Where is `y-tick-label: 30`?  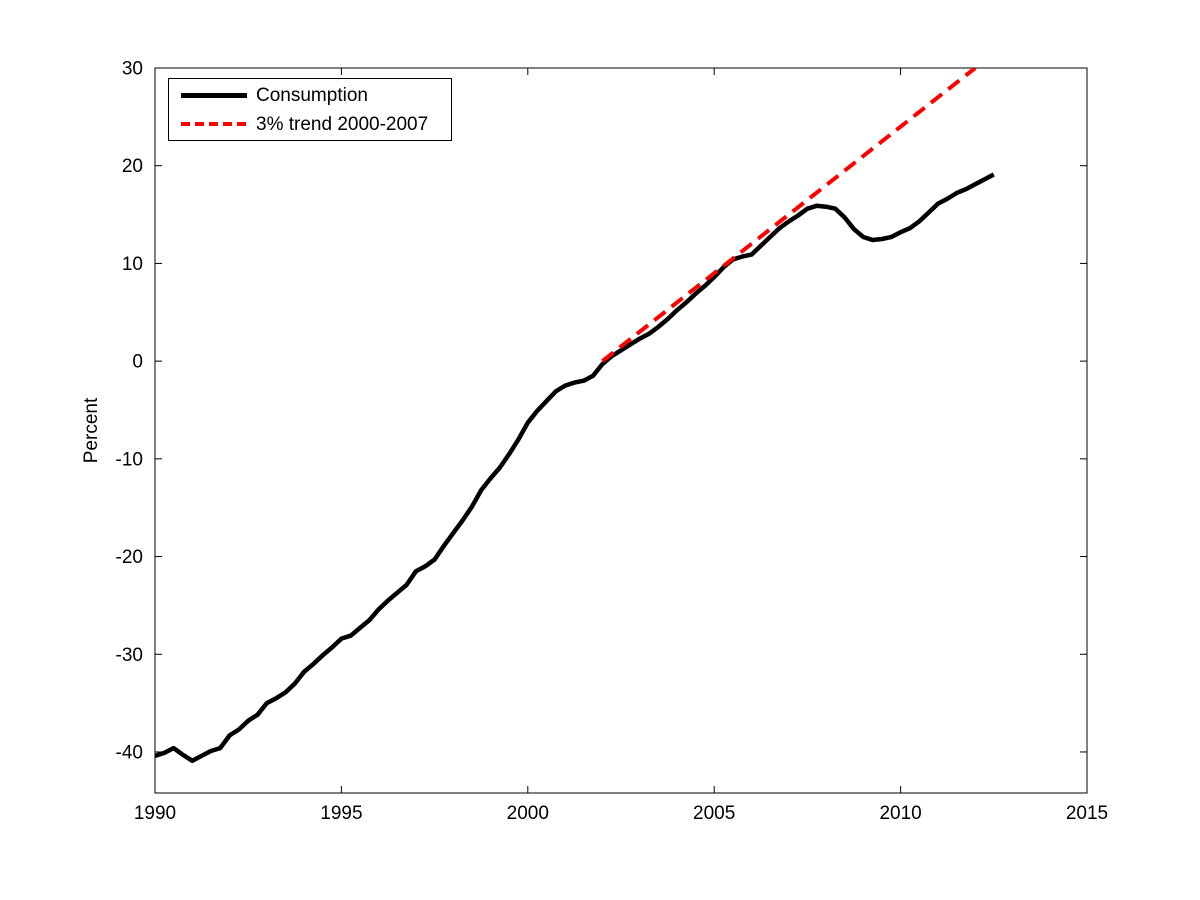 y-tick-label: 30 is located at coordinates (132, 69).